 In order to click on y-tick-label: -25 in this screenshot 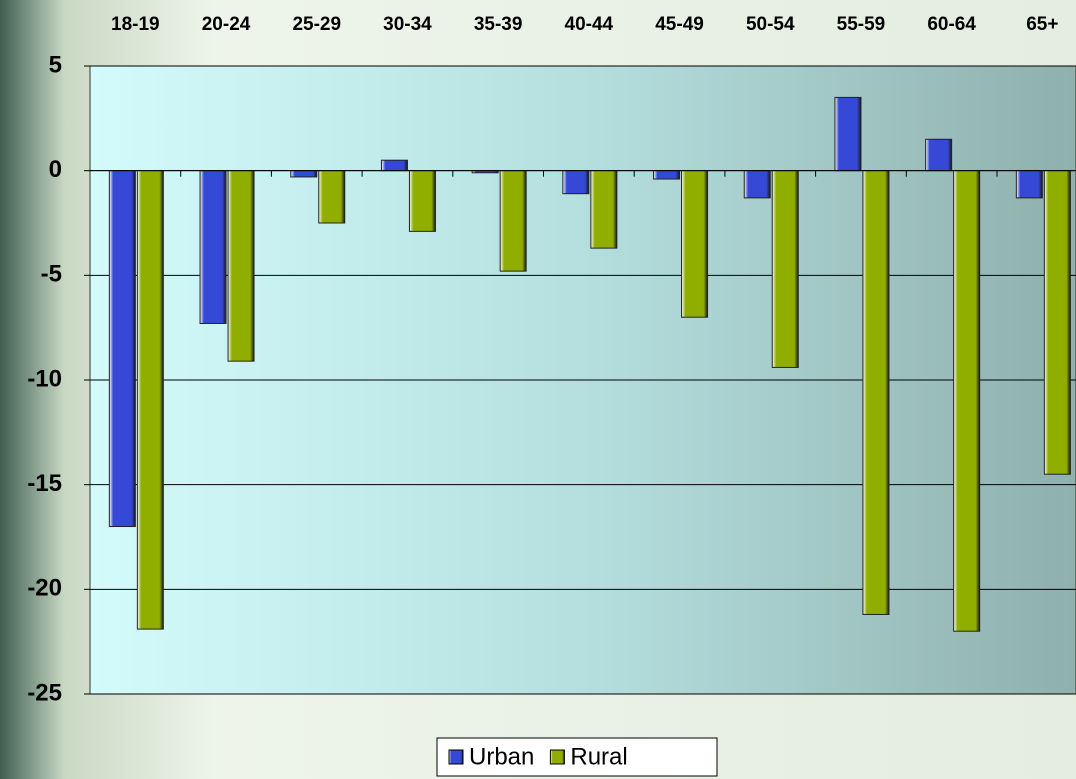, I will do `click(44, 692)`.